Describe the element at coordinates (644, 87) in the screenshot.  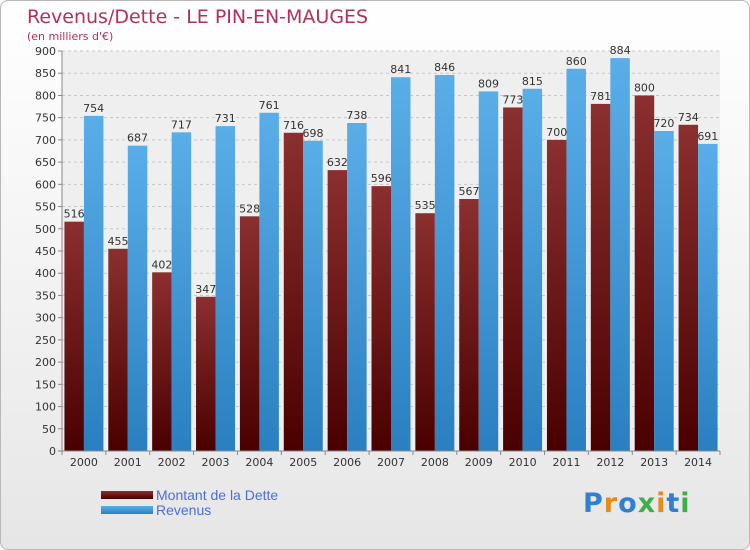
I see `data-label-debt-2013: 800` at that location.